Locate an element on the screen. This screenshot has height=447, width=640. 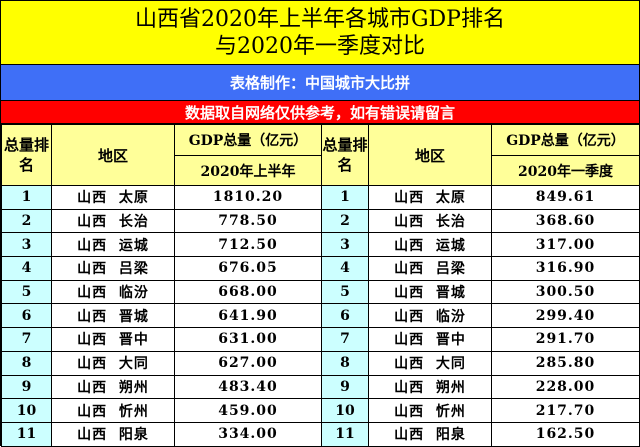
left-region-cell: 山西 阳泉 is located at coordinates (113, 434).